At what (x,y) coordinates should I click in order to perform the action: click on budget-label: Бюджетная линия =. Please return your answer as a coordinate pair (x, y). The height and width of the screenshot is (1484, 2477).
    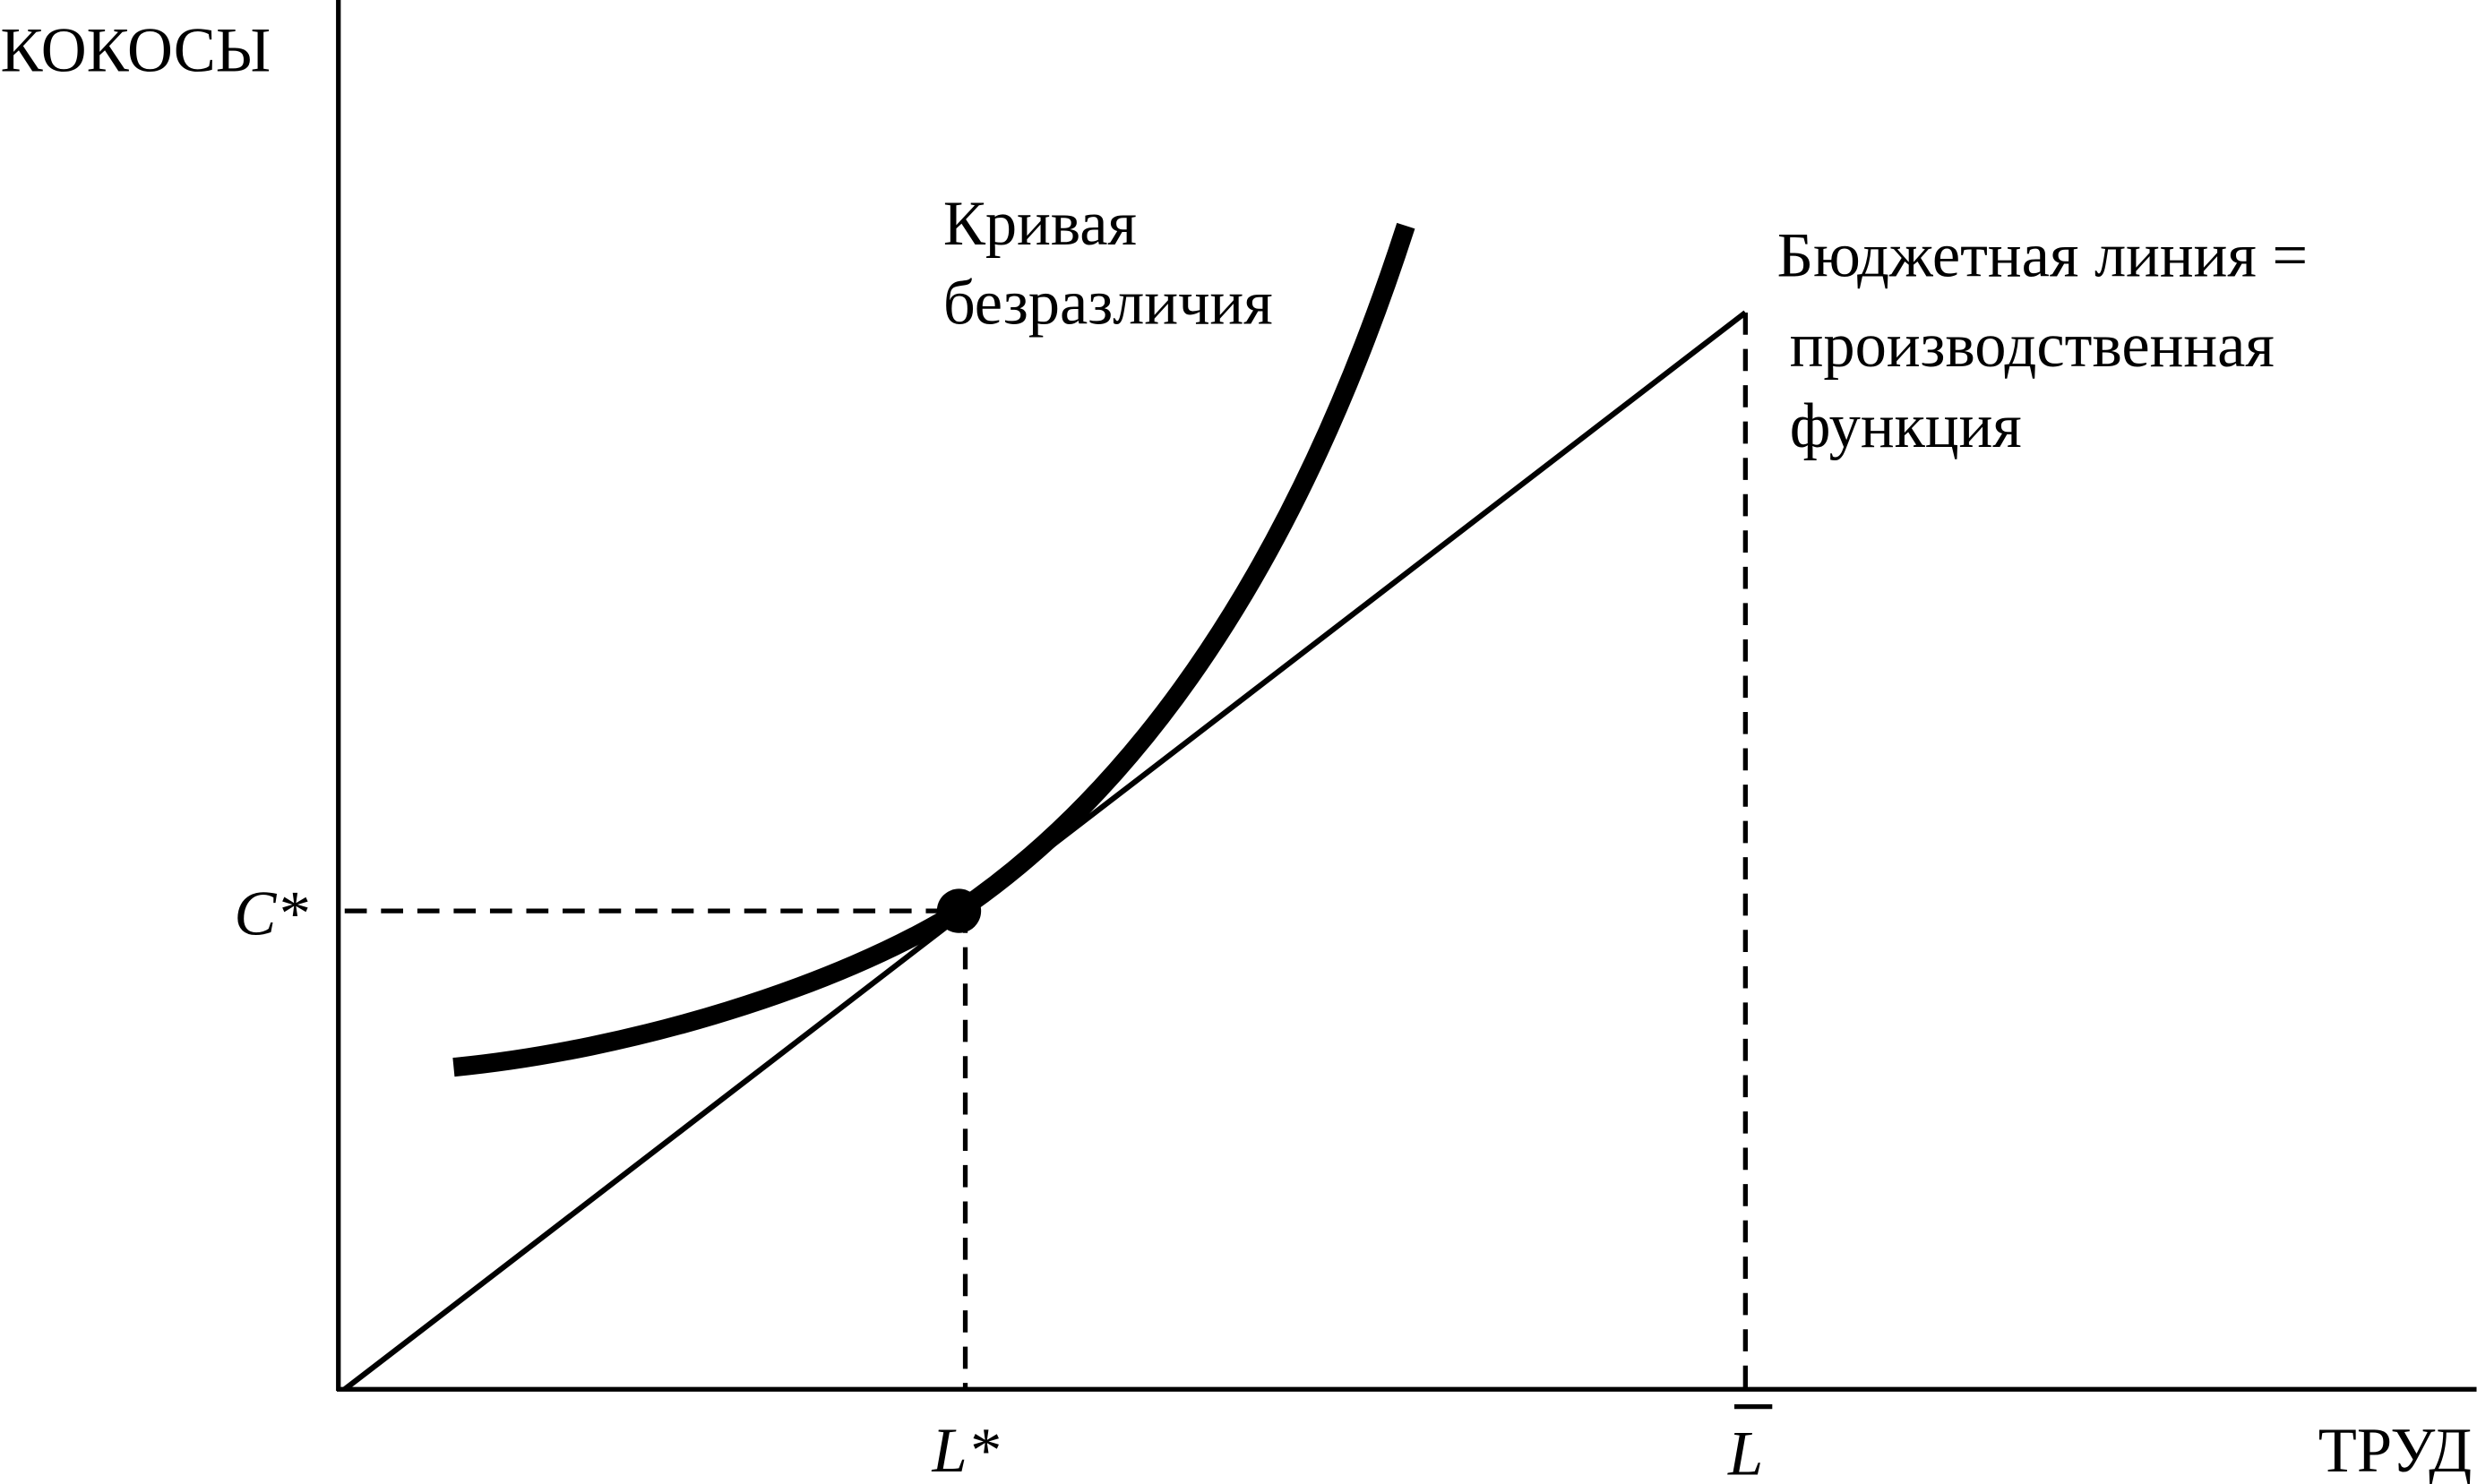
    Looking at the image, I should click on (2043, 255).